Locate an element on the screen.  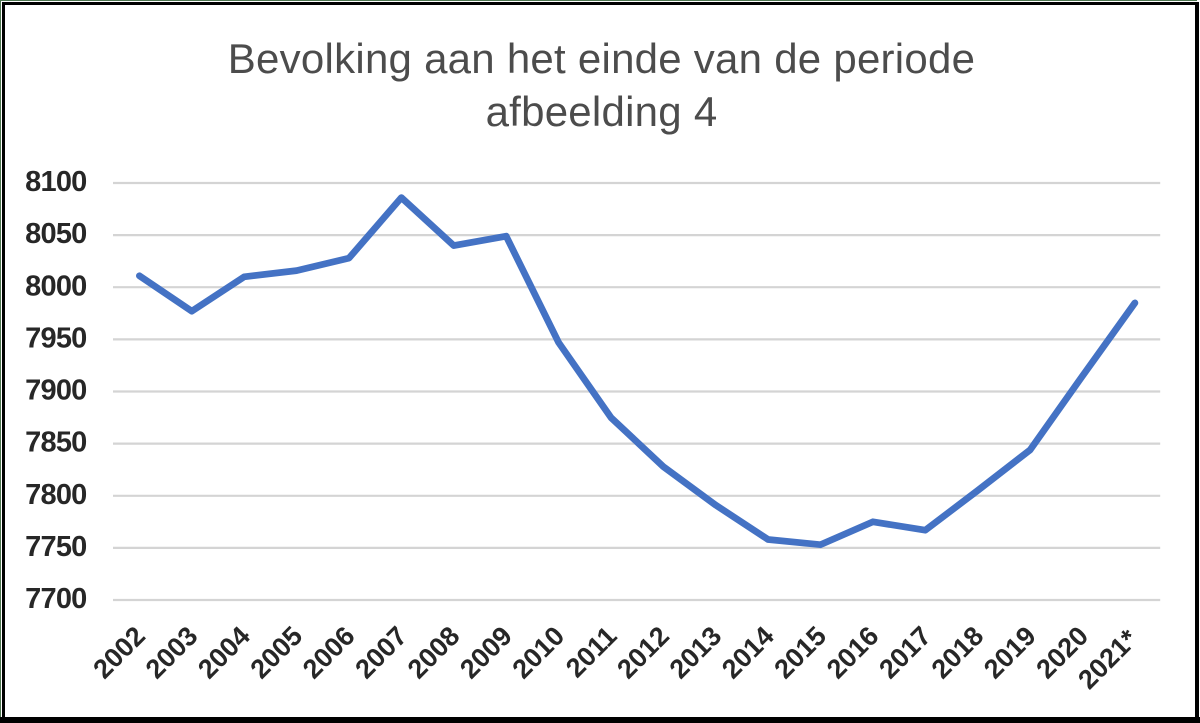
svg-text: 7750 is located at coordinates (55, 547).